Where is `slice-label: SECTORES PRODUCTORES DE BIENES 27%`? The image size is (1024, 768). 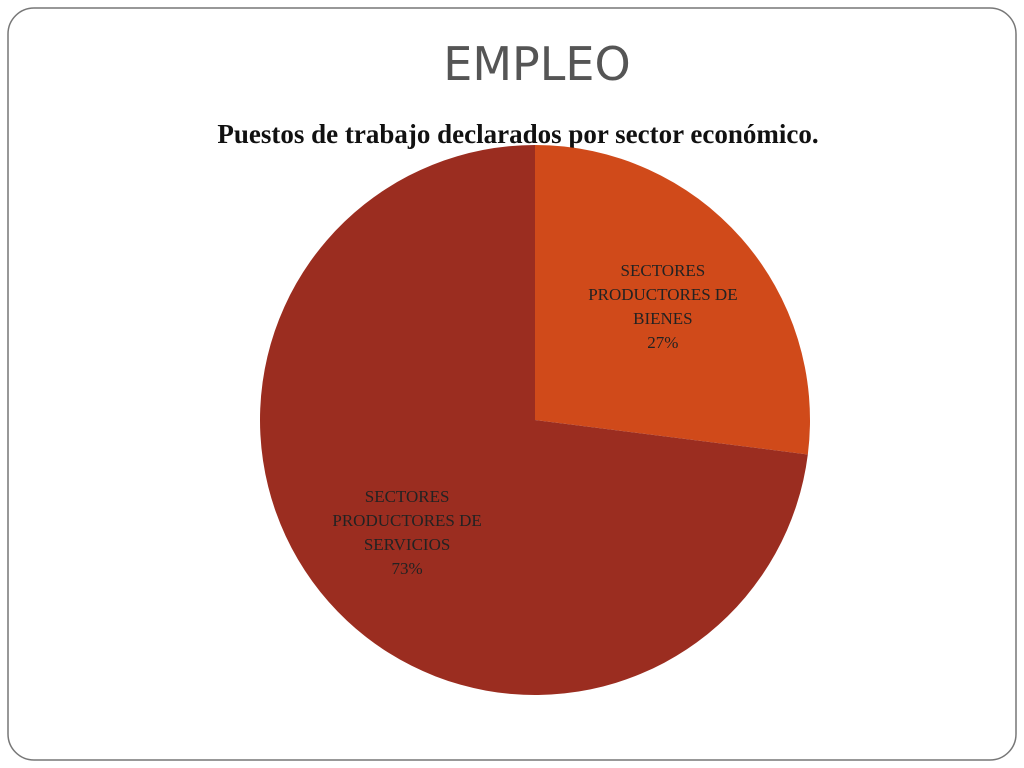
slice-label: SECTORES PRODUCTORES DE BIENES 27% is located at coordinates (663, 307).